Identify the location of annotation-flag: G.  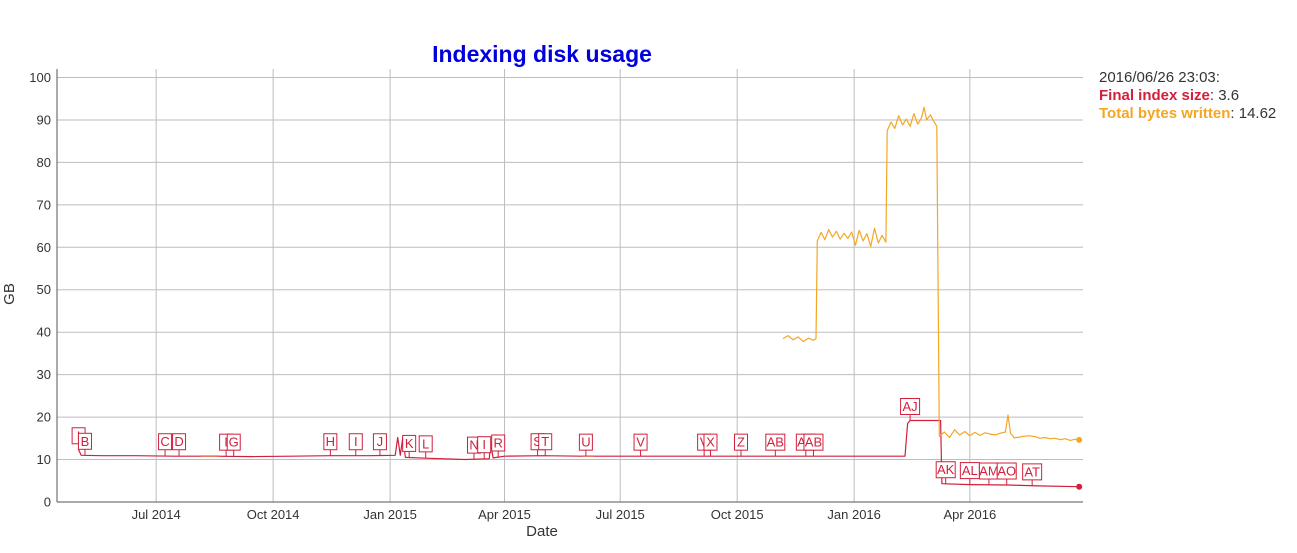
(233, 445).